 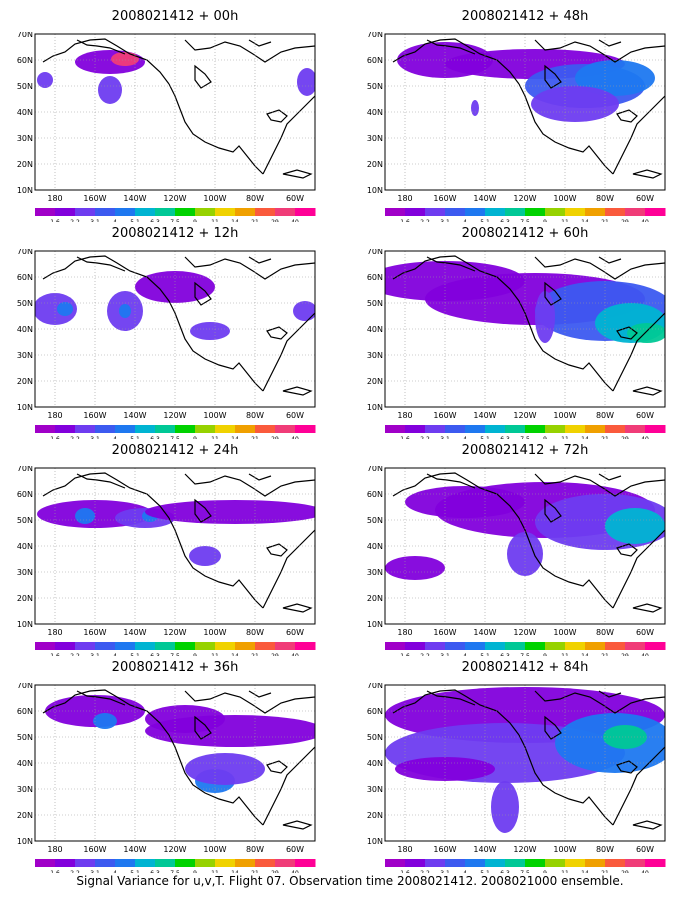 What do you see at coordinates (444, 849) in the screenshot?
I see `lon-label: 160W` at bounding box center [444, 849].